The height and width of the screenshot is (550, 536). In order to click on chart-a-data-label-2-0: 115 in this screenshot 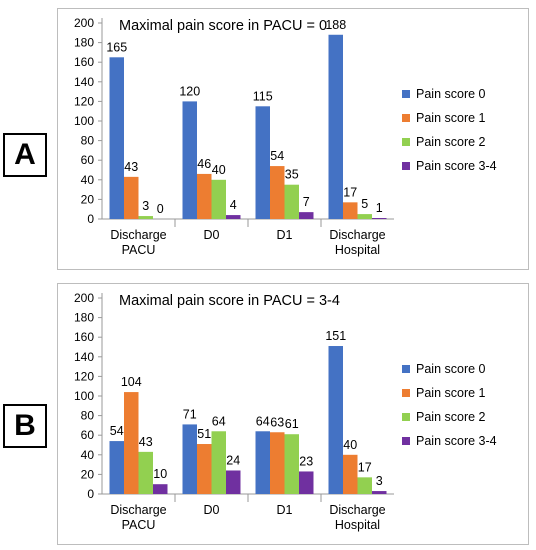, I will do `click(263, 96)`.